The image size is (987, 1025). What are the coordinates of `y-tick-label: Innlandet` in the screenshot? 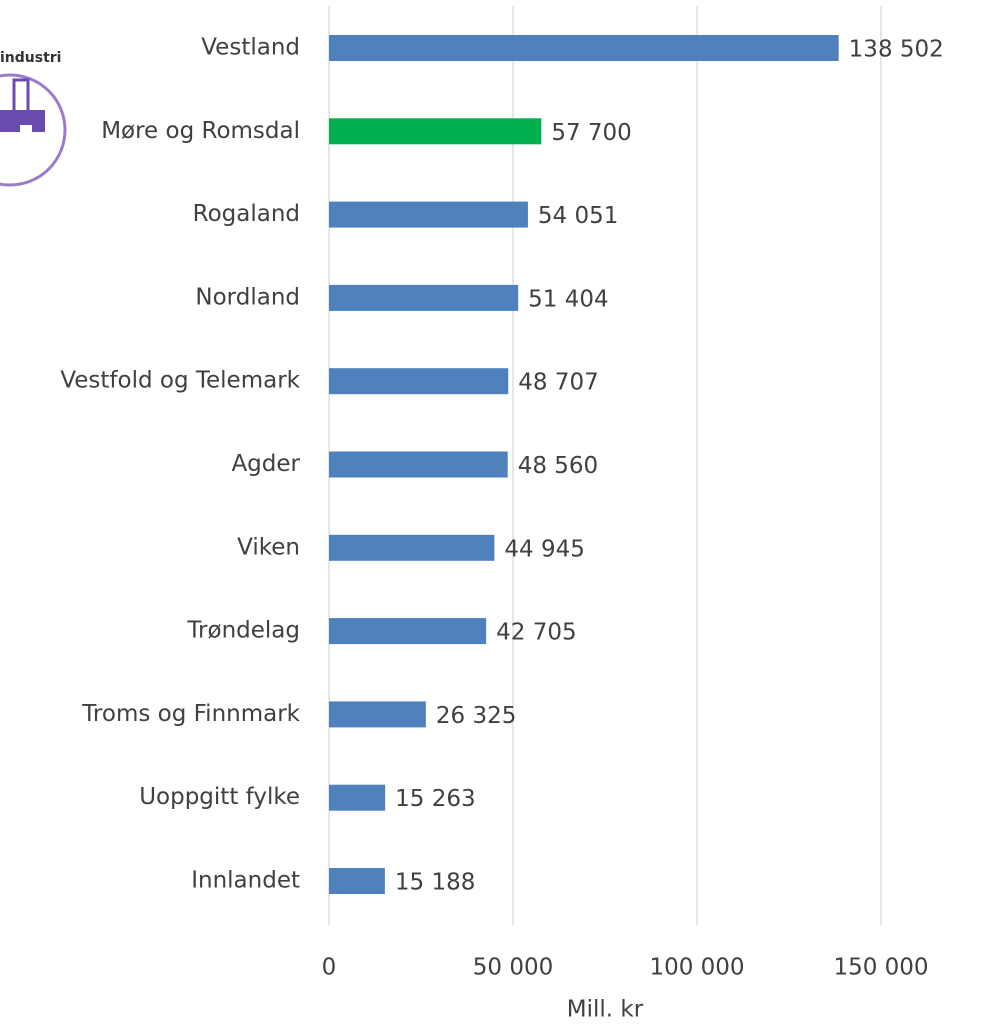 It's located at (245, 881).